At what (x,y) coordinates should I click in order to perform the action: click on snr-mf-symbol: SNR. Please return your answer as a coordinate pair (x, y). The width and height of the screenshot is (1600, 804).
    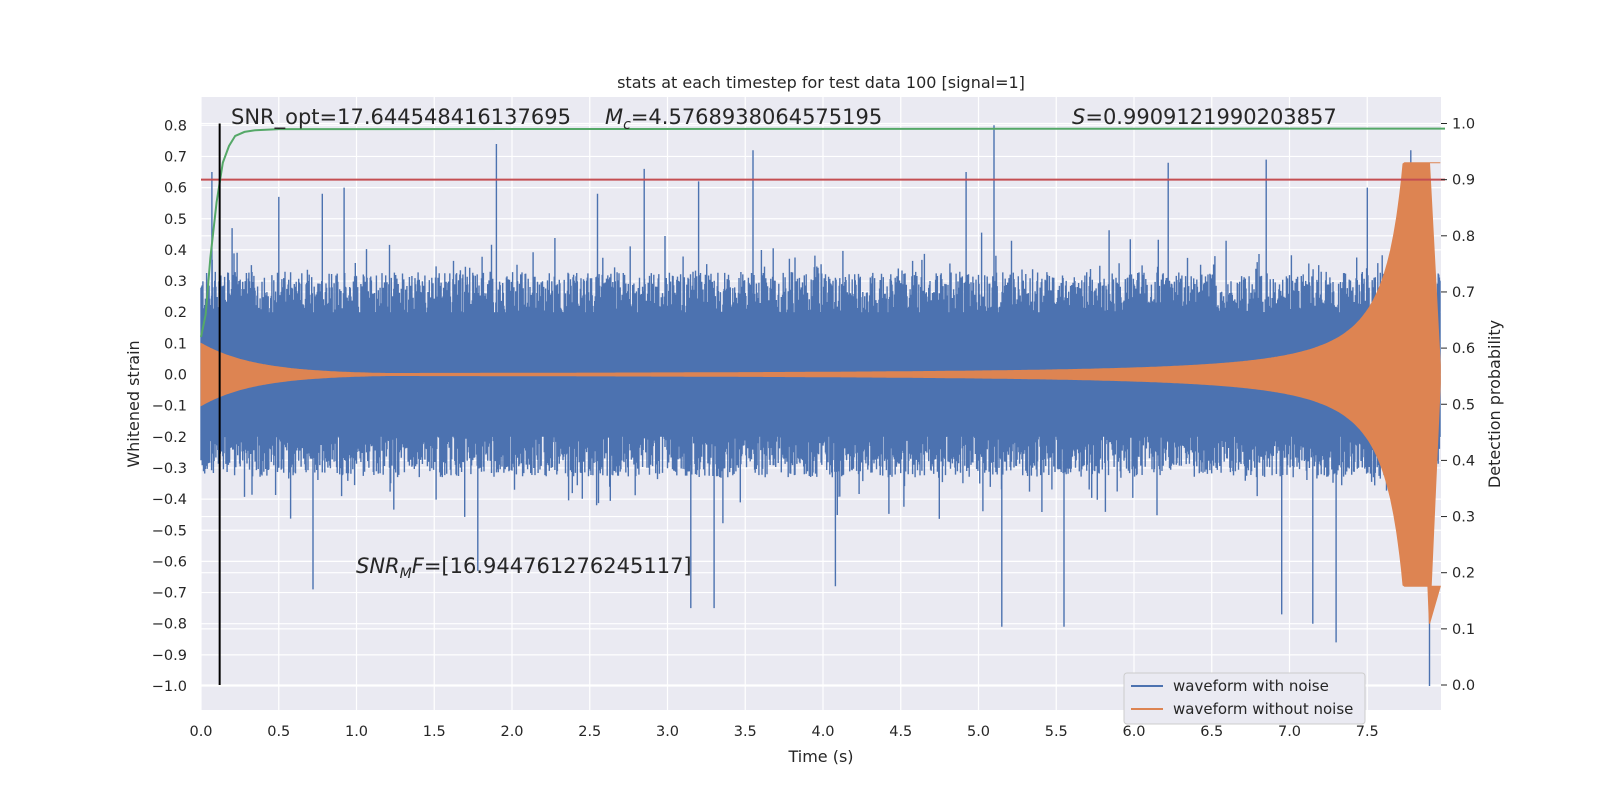
    Looking at the image, I should click on (378, 566).